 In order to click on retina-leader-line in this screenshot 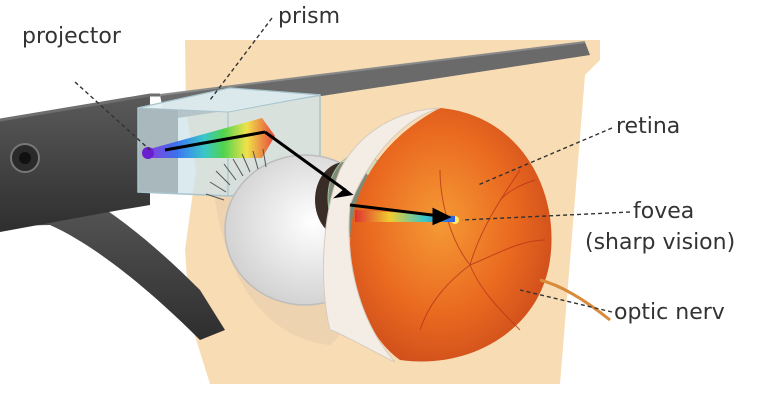, I will do `click(545, 156)`.